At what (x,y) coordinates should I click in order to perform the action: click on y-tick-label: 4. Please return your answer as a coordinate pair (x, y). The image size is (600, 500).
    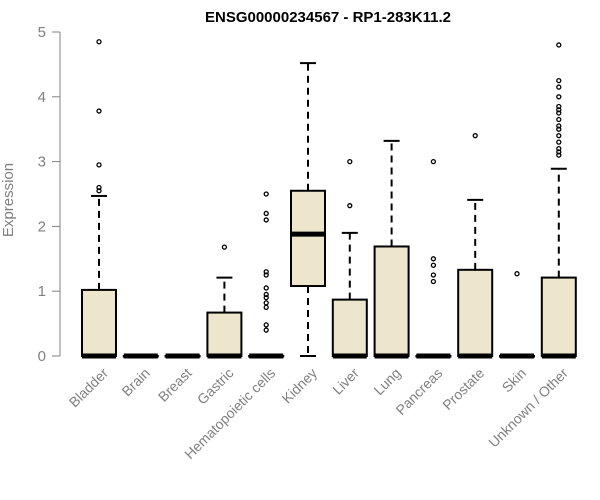
    Looking at the image, I should click on (42, 97).